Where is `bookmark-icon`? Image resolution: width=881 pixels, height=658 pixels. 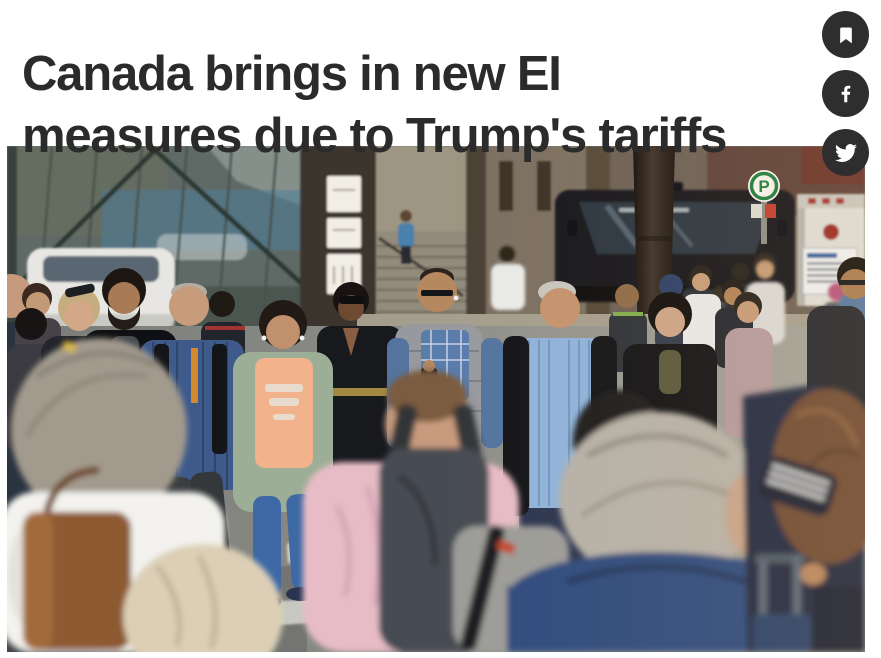
bookmark-icon is located at coordinates (845, 35).